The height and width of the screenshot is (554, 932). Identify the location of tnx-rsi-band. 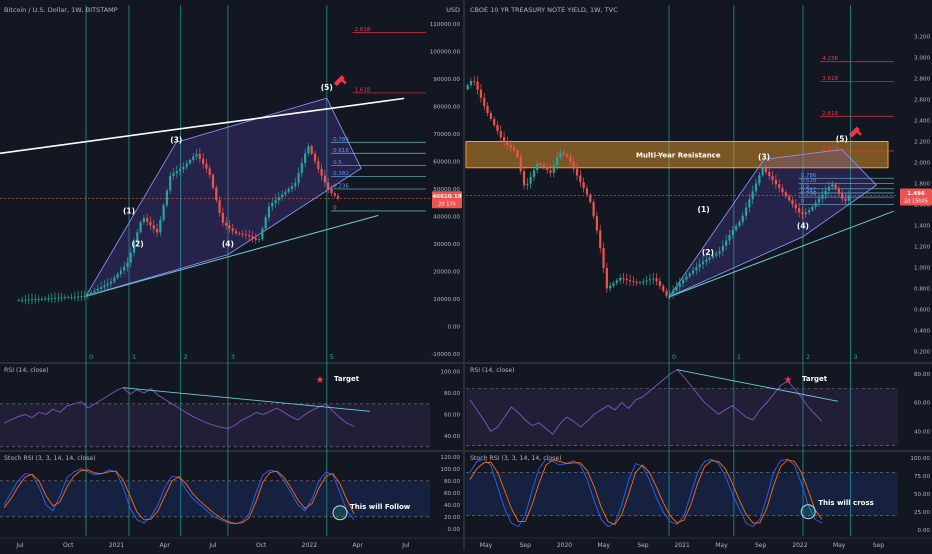
(682, 417).